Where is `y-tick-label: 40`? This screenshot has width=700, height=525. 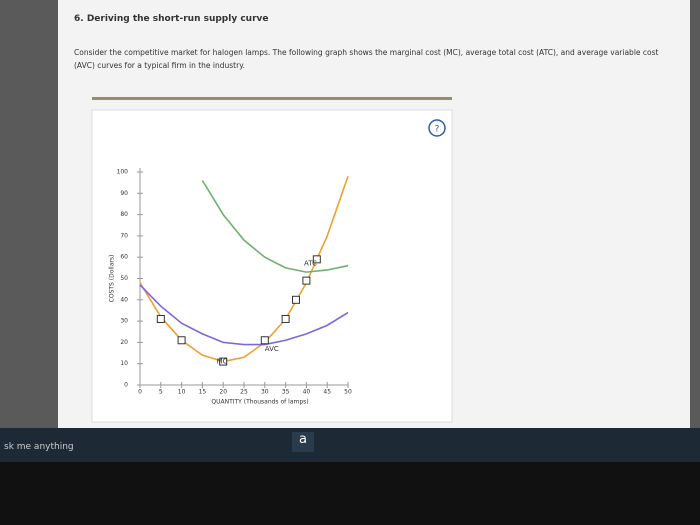 y-tick-label: 40 is located at coordinates (124, 299).